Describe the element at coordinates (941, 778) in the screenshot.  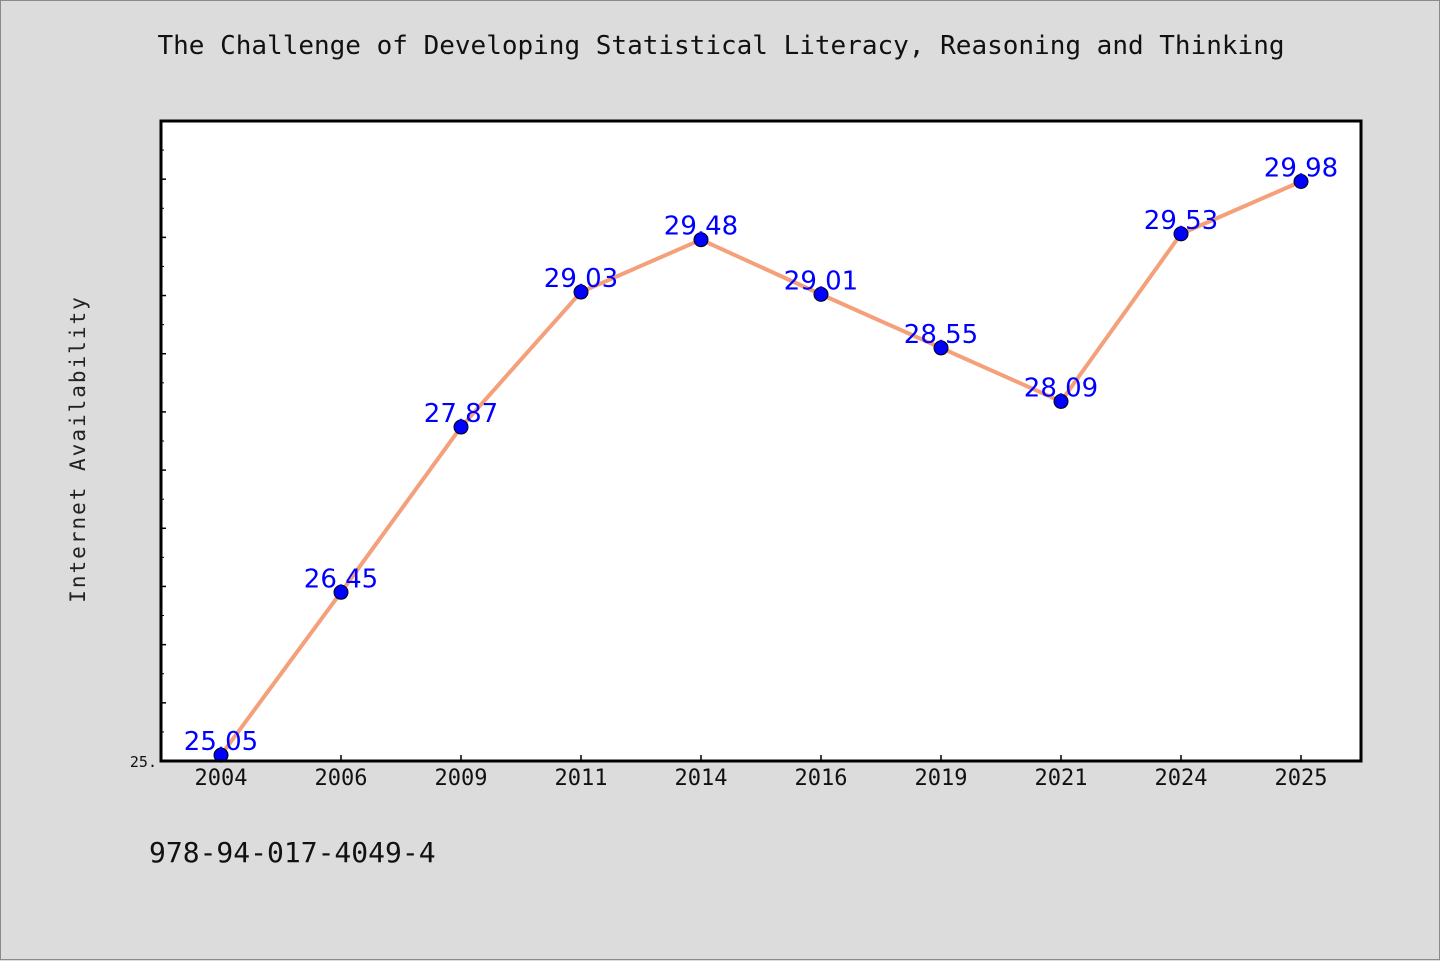
I see `x-tick-label: 2019` at that location.